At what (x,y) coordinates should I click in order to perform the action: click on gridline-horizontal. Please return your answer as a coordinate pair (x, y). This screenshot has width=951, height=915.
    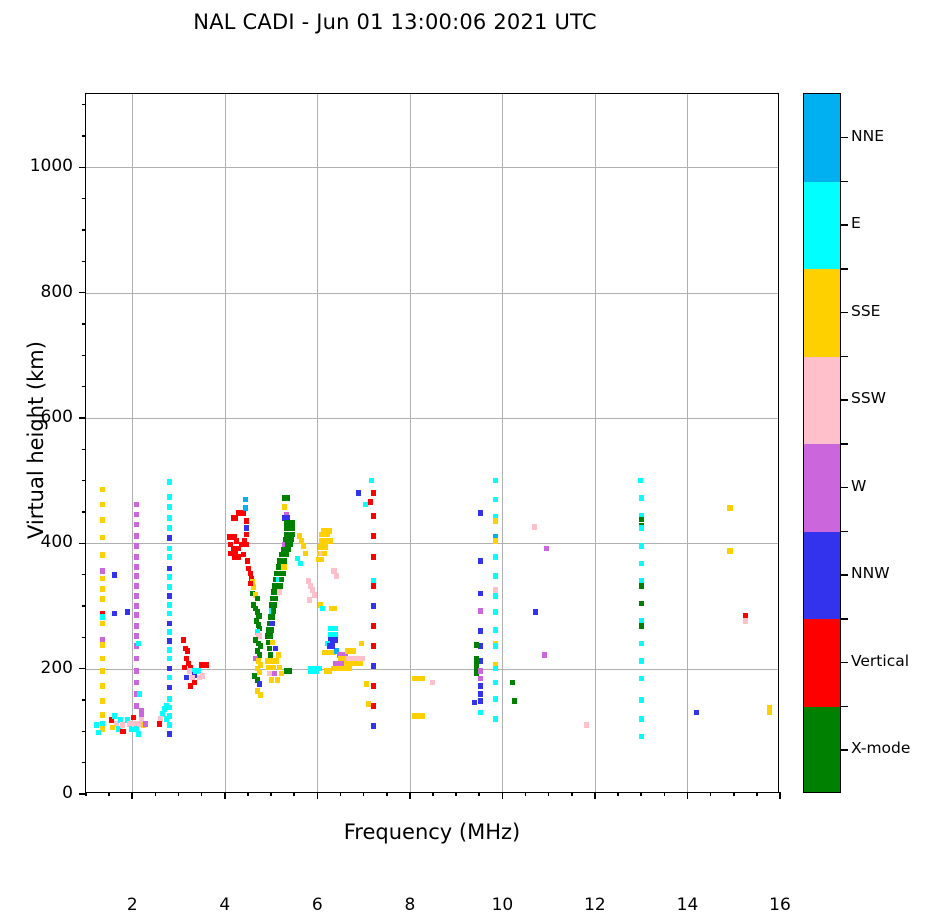
    Looking at the image, I should click on (432, 669).